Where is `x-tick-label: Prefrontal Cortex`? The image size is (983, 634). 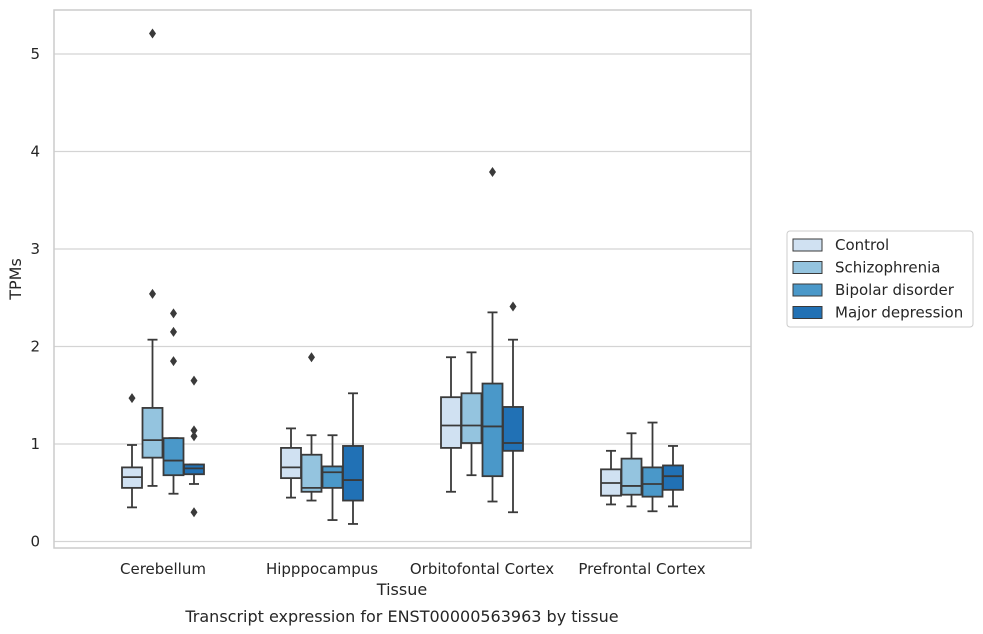 x-tick-label: Prefrontal Cortex is located at coordinates (641, 569).